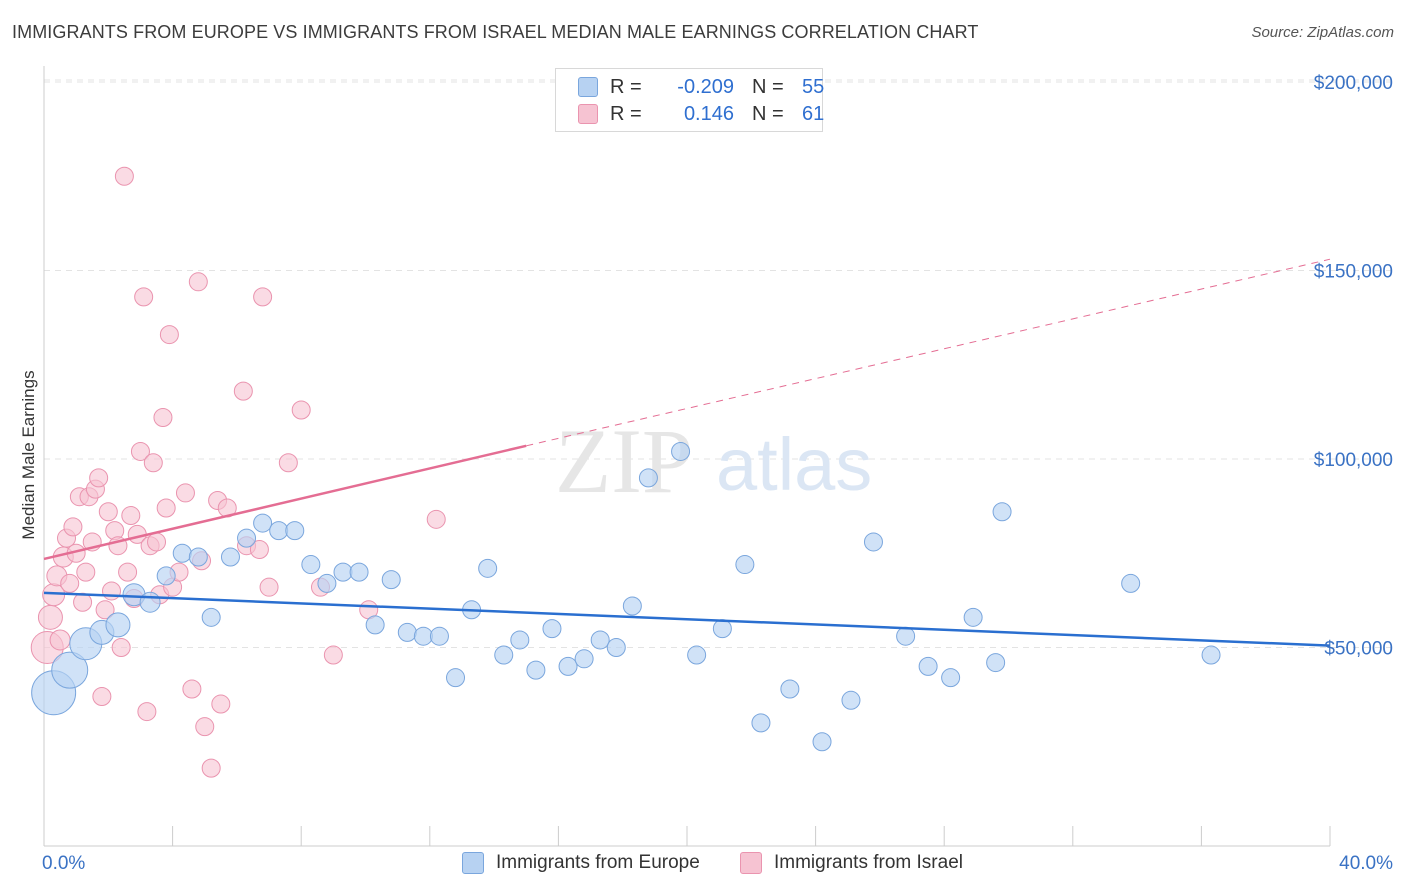  I want to click on legend-r-value-israel: 0.146, so click(708, 113).